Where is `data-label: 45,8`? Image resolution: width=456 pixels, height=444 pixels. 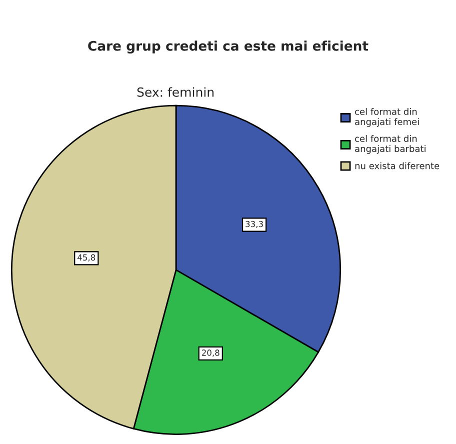 data-label: 45,8 is located at coordinates (87, 258).